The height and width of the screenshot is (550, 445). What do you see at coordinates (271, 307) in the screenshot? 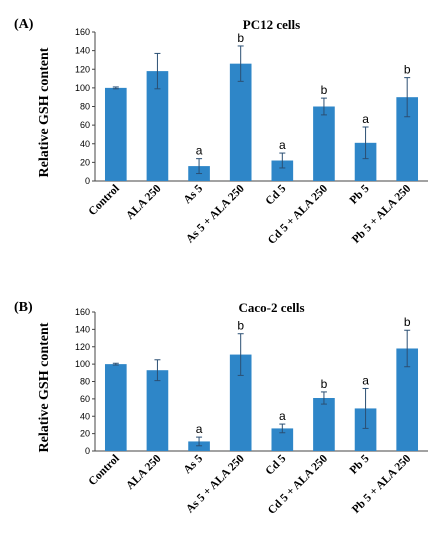
I see `chart-title: Caco-2 cells` at bounding box center [271, 307].